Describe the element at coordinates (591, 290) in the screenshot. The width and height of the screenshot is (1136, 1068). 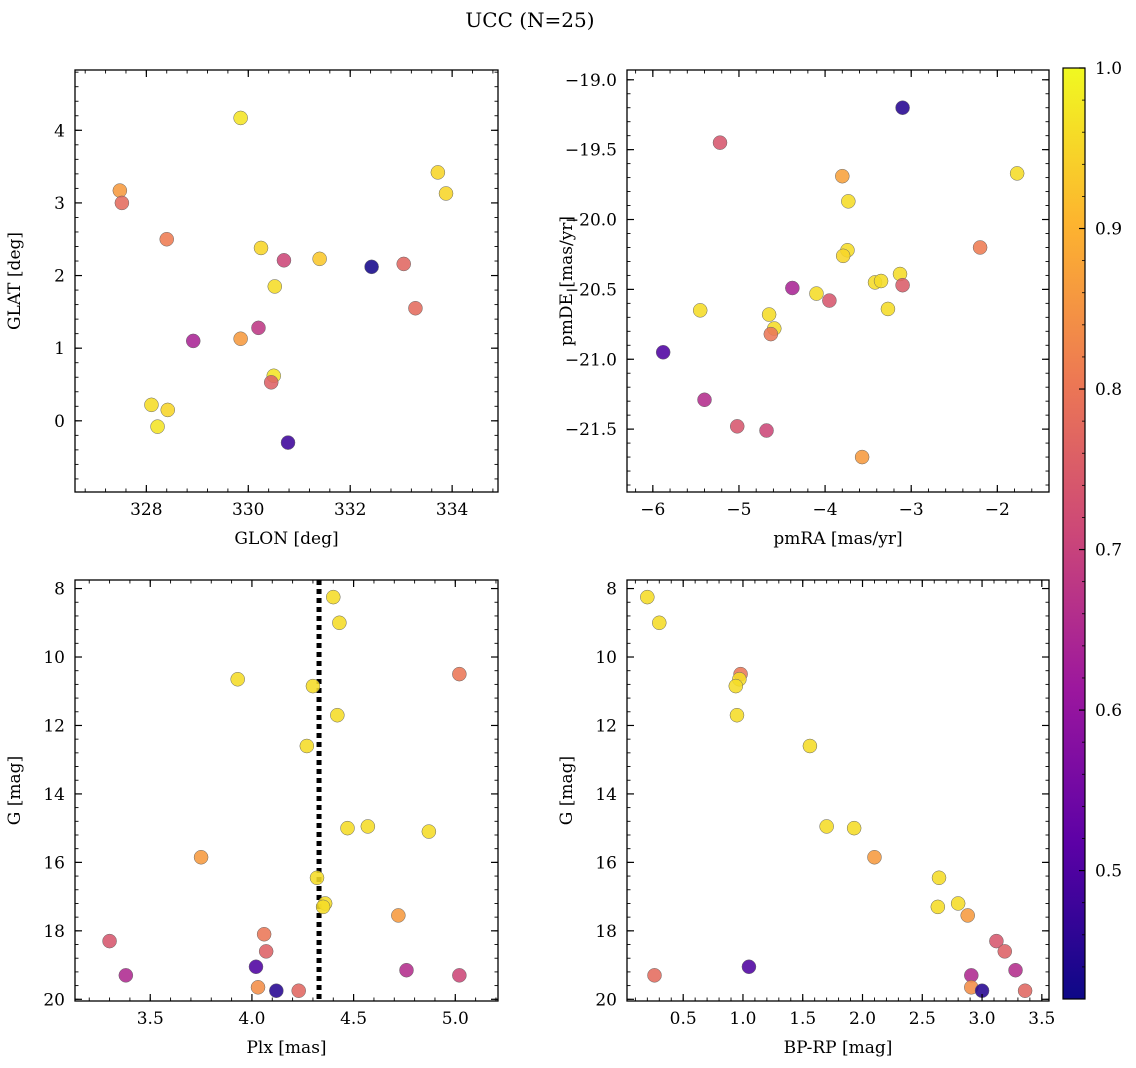
I see `y-tick-label: −20.5` at that location.